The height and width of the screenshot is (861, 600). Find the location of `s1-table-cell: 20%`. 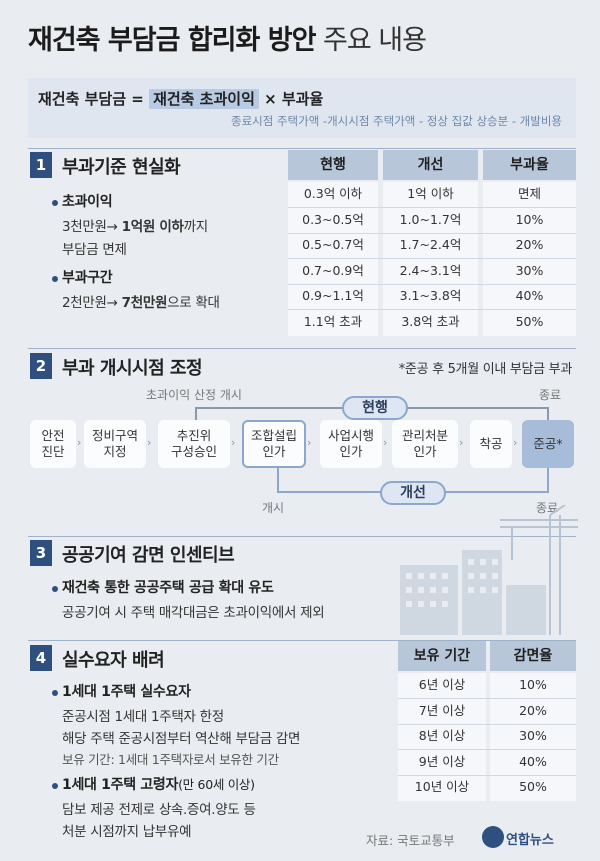

s1-table-cell: 20% is located at coordinates (529, 244).